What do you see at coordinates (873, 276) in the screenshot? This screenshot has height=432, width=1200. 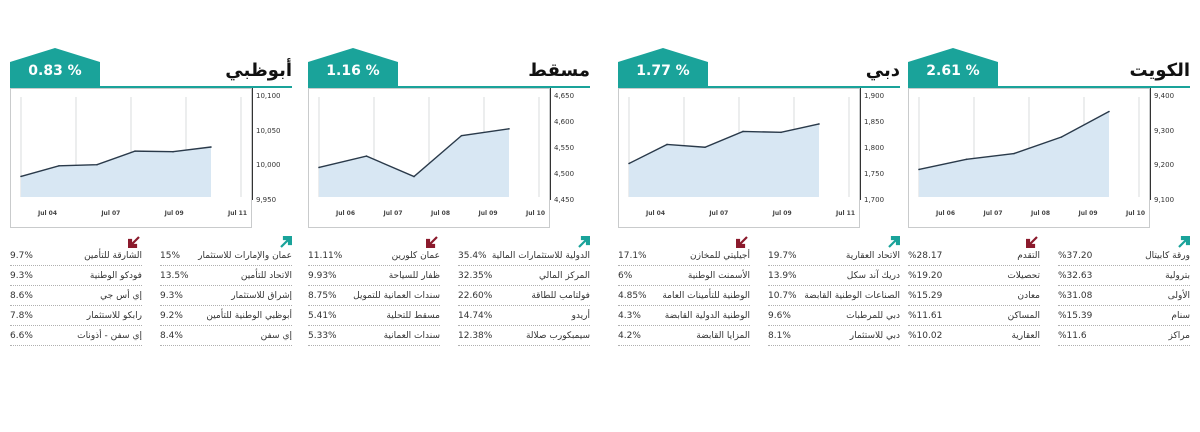 I see `stock-name: دريك آند سكل` at bounding box center [873, 276].